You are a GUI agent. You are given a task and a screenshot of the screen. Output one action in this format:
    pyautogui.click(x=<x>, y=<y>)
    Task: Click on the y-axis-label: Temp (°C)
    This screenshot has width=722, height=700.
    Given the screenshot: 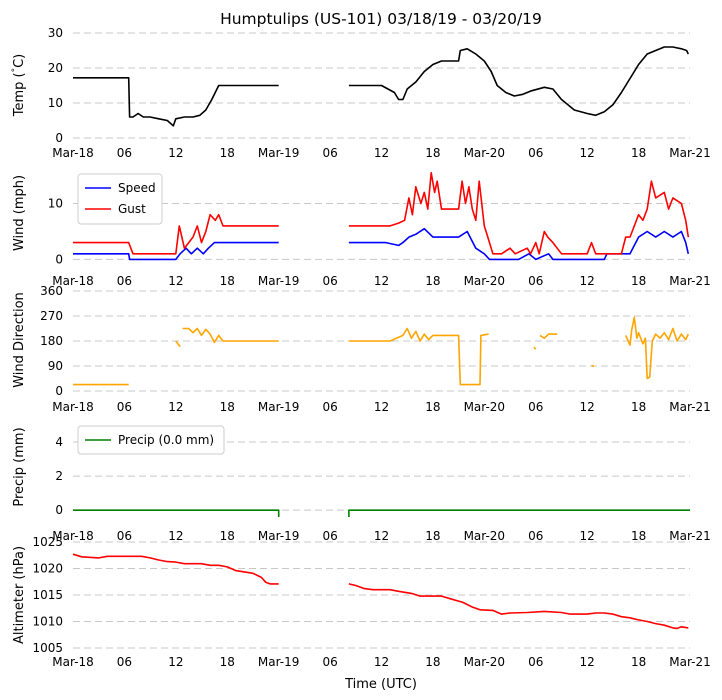 What is the action you would take?
    pyautogui.click(x=19, y=86)
    